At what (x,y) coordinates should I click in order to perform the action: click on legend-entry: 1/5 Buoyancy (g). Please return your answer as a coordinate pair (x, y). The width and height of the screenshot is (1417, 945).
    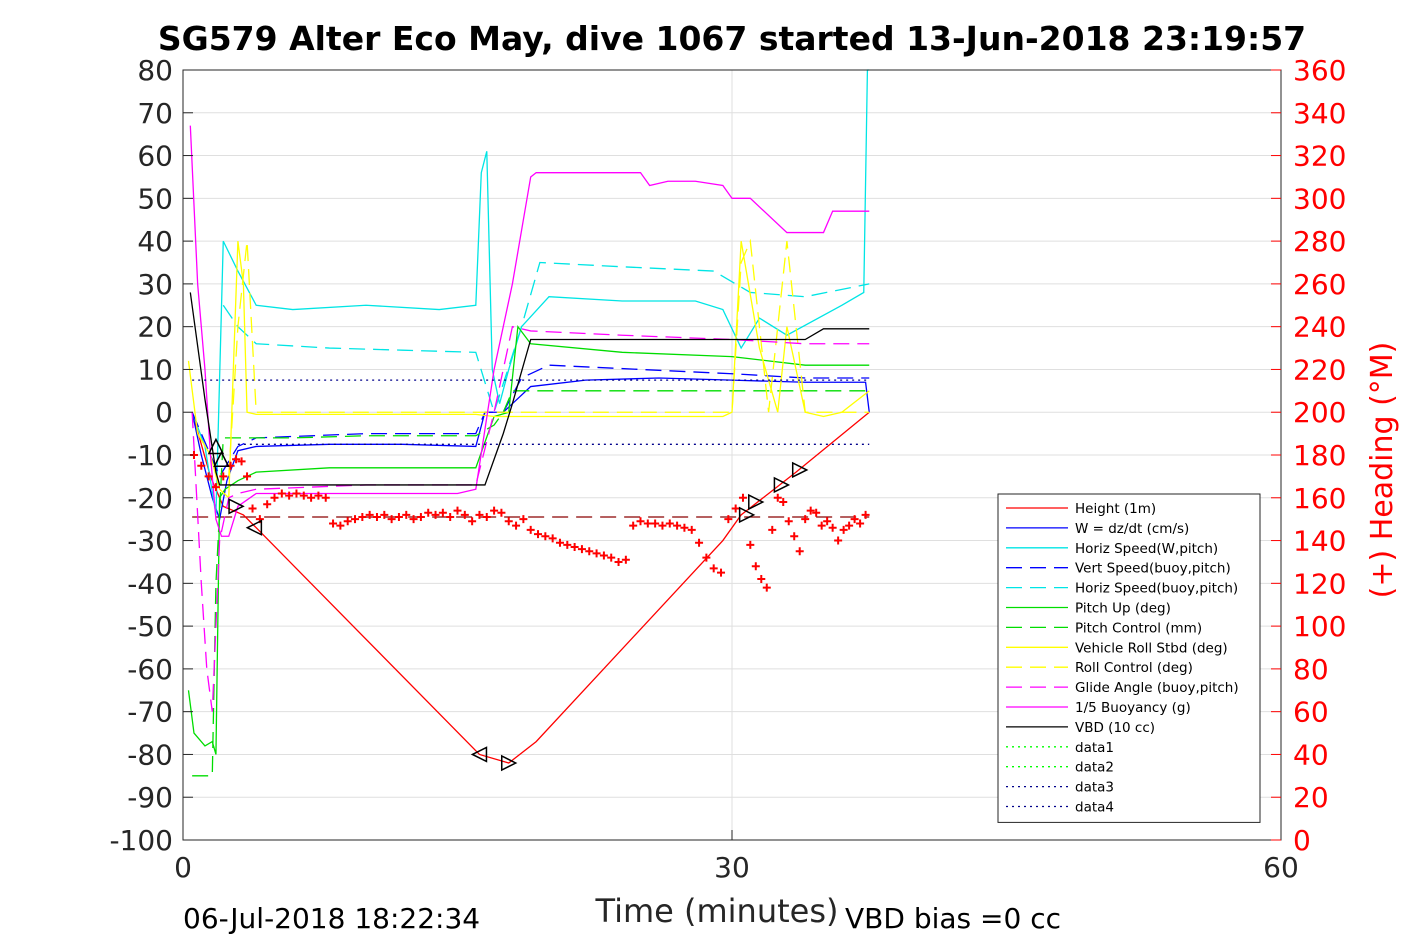
    Looking at the image, I should click on (1133, 708).